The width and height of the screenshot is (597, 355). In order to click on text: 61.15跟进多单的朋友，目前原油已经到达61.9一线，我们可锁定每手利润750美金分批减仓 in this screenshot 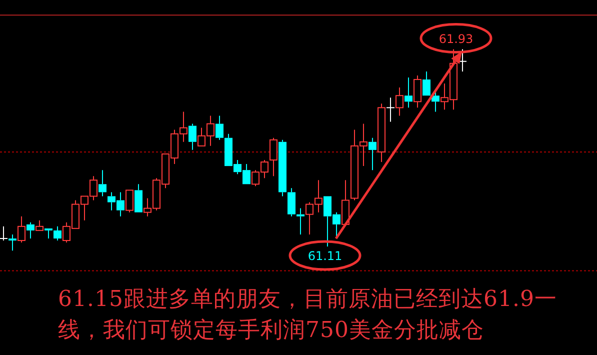, I will do `click(308, 315)`.